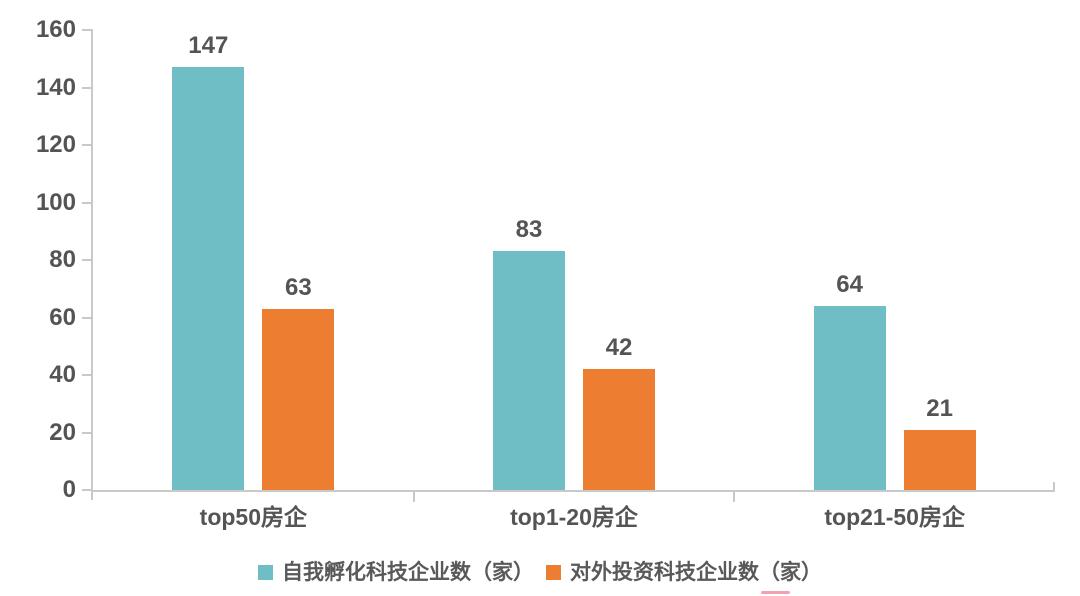 The image size is (1080, 596). Describe the element at coordinates (55, 202) in the screenshot. I see `y-axis-tick-label: 100` at that location.